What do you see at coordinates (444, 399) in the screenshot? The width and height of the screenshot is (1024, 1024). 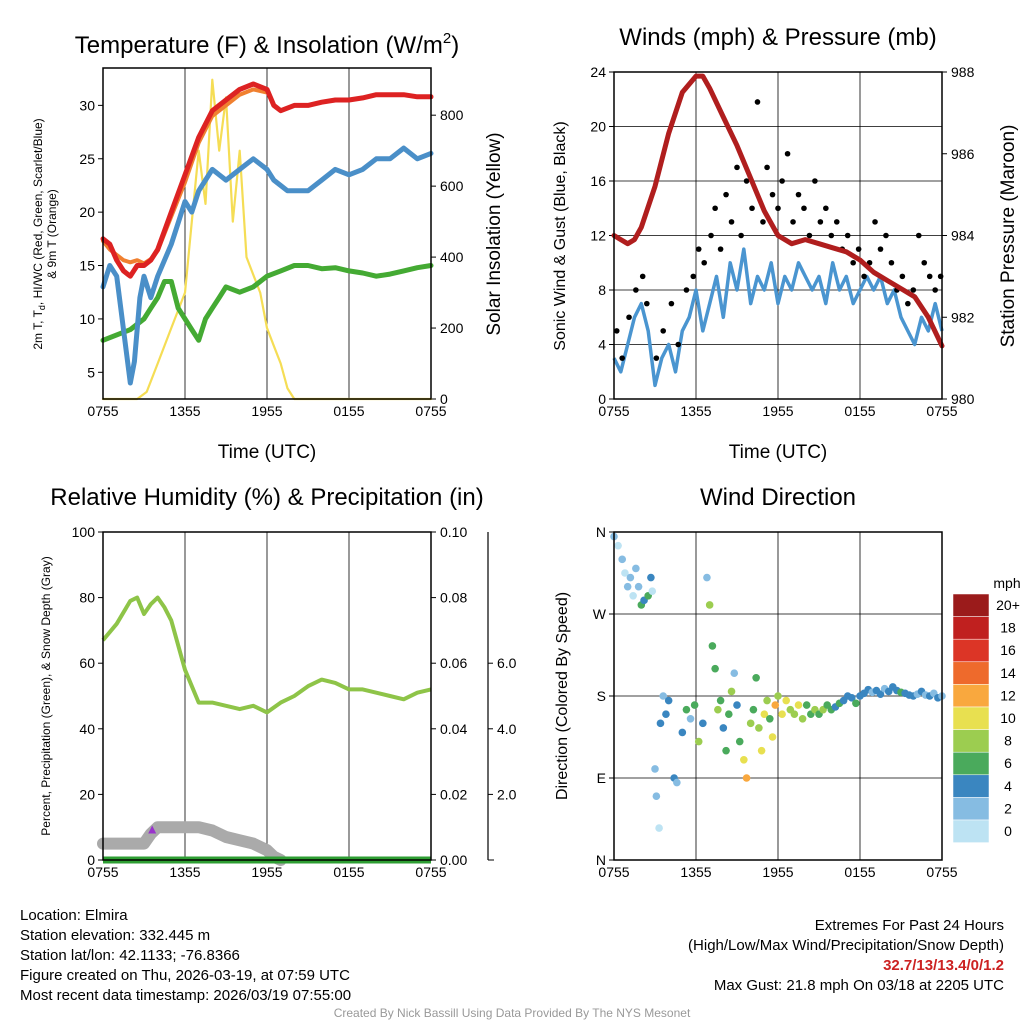 I see `y2-tick-label: 0` at bounding box center [444, 399].